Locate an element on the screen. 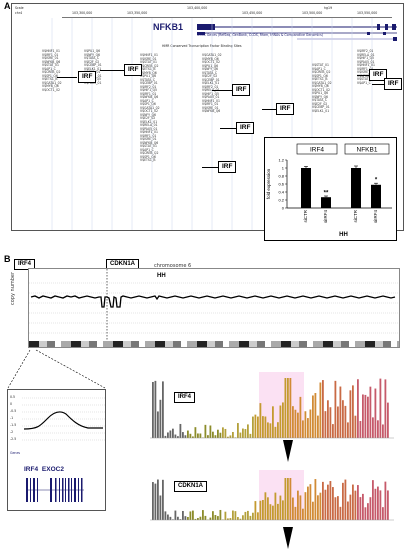  zoom-tick: -2 is located at coordinates (12, 432).